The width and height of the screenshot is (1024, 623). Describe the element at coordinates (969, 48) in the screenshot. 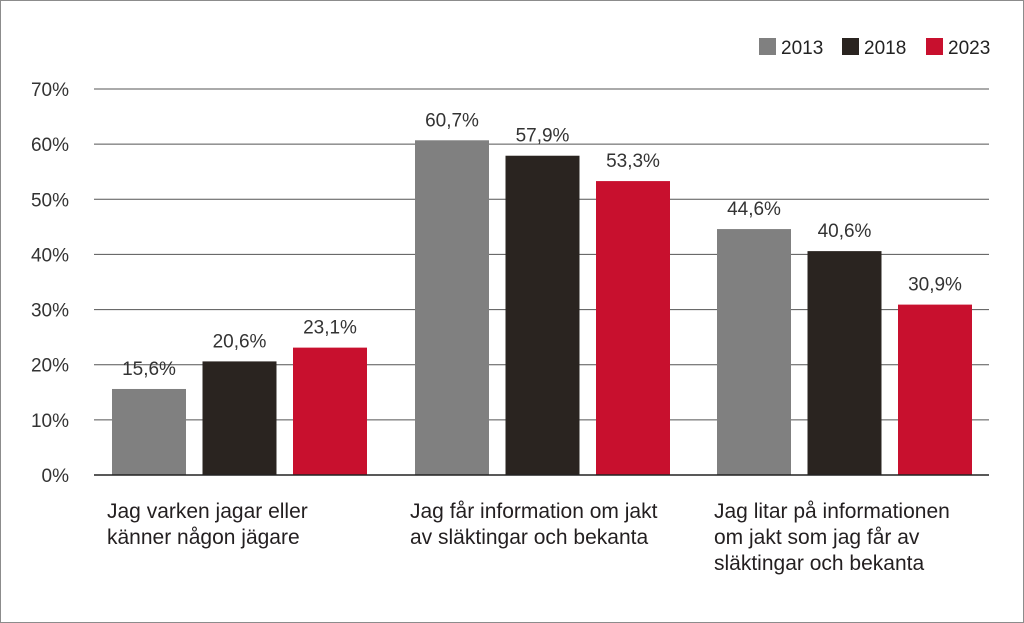

I see `legend-label: 2023` at that location.